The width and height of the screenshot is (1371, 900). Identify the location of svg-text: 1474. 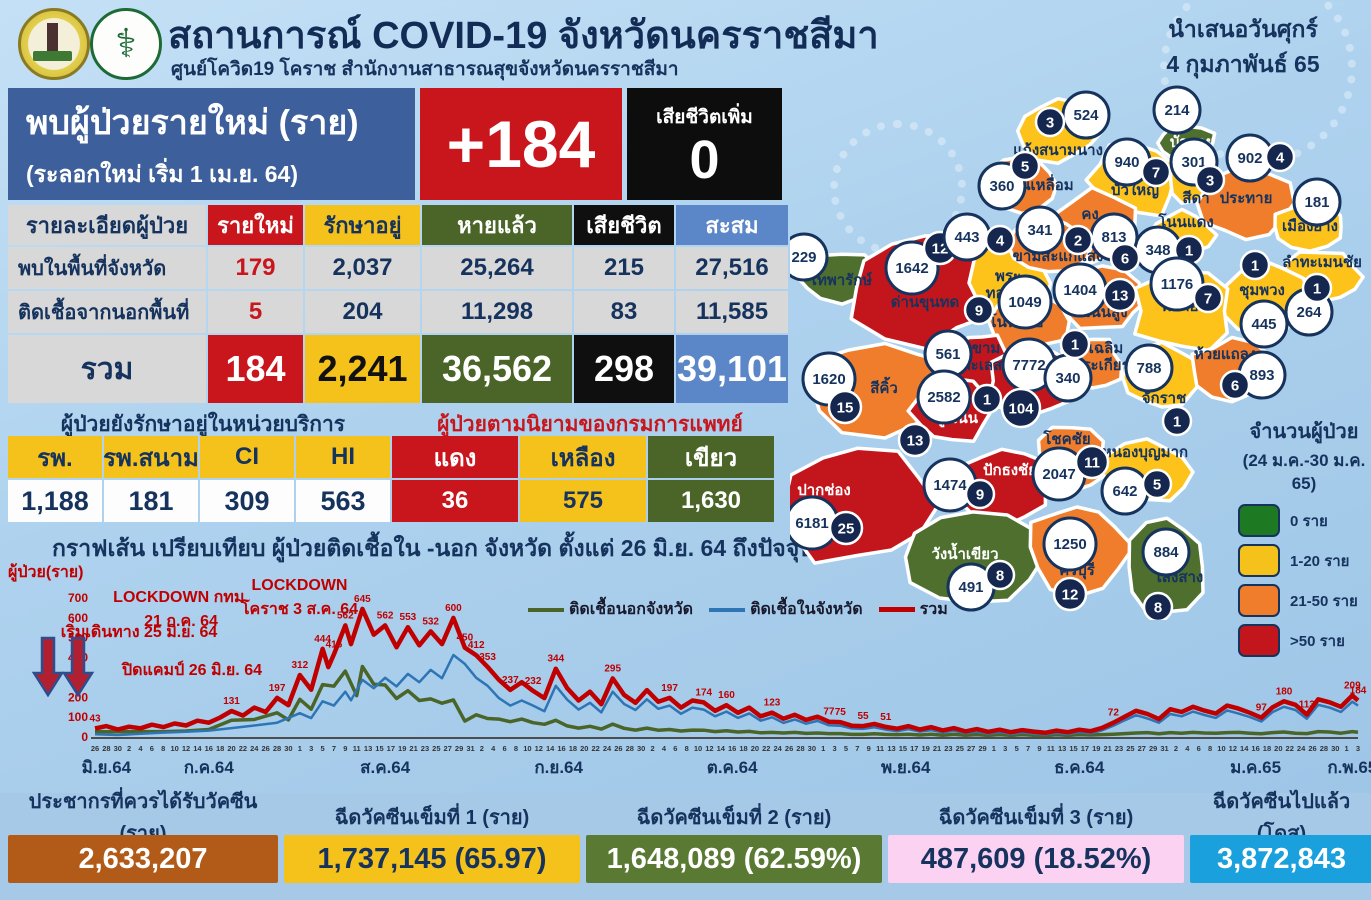
(950, 485).